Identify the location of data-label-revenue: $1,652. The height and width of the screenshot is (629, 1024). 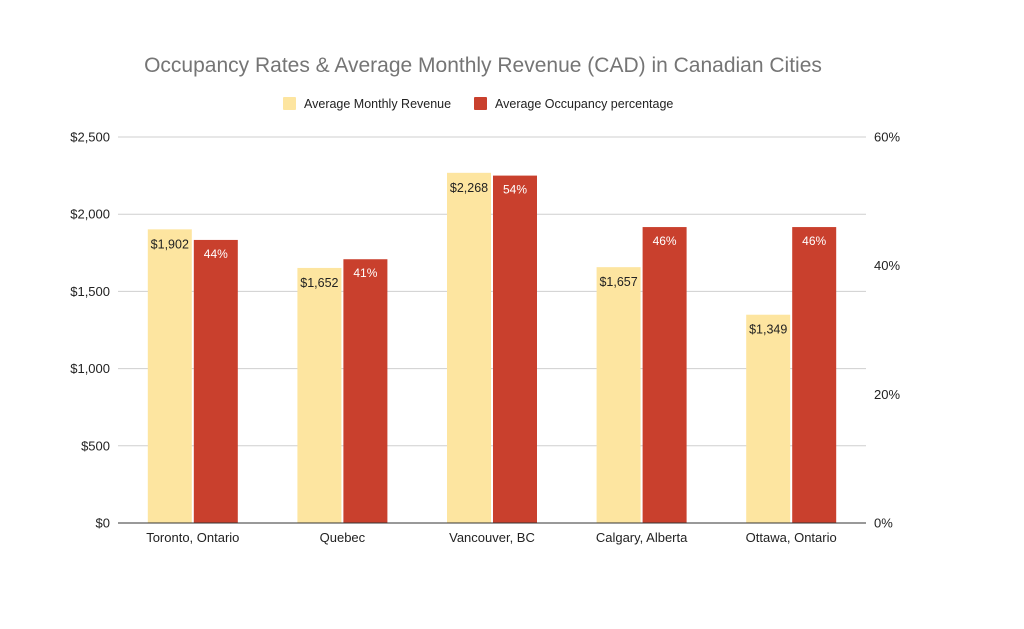
(319, 283).